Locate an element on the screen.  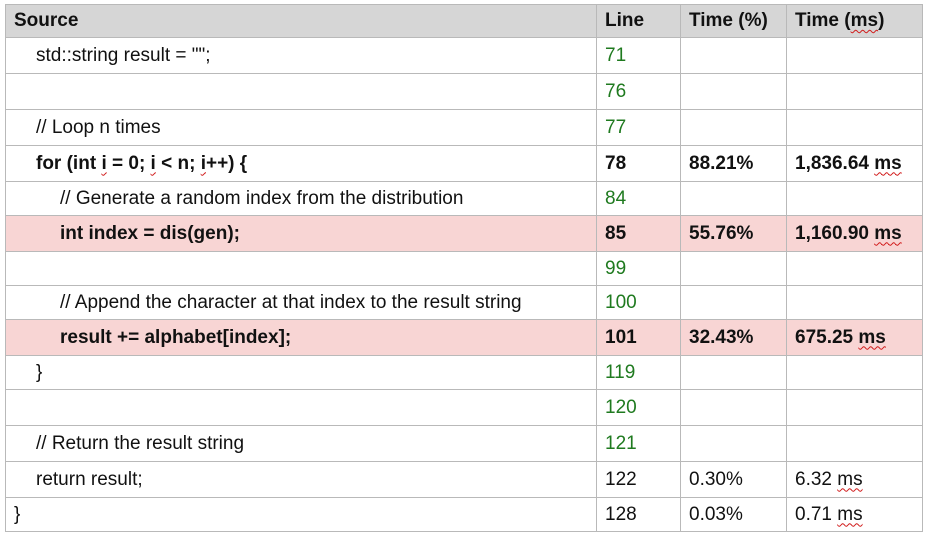
time-ms-value: 0.71 is located at coordinates (813, 514).